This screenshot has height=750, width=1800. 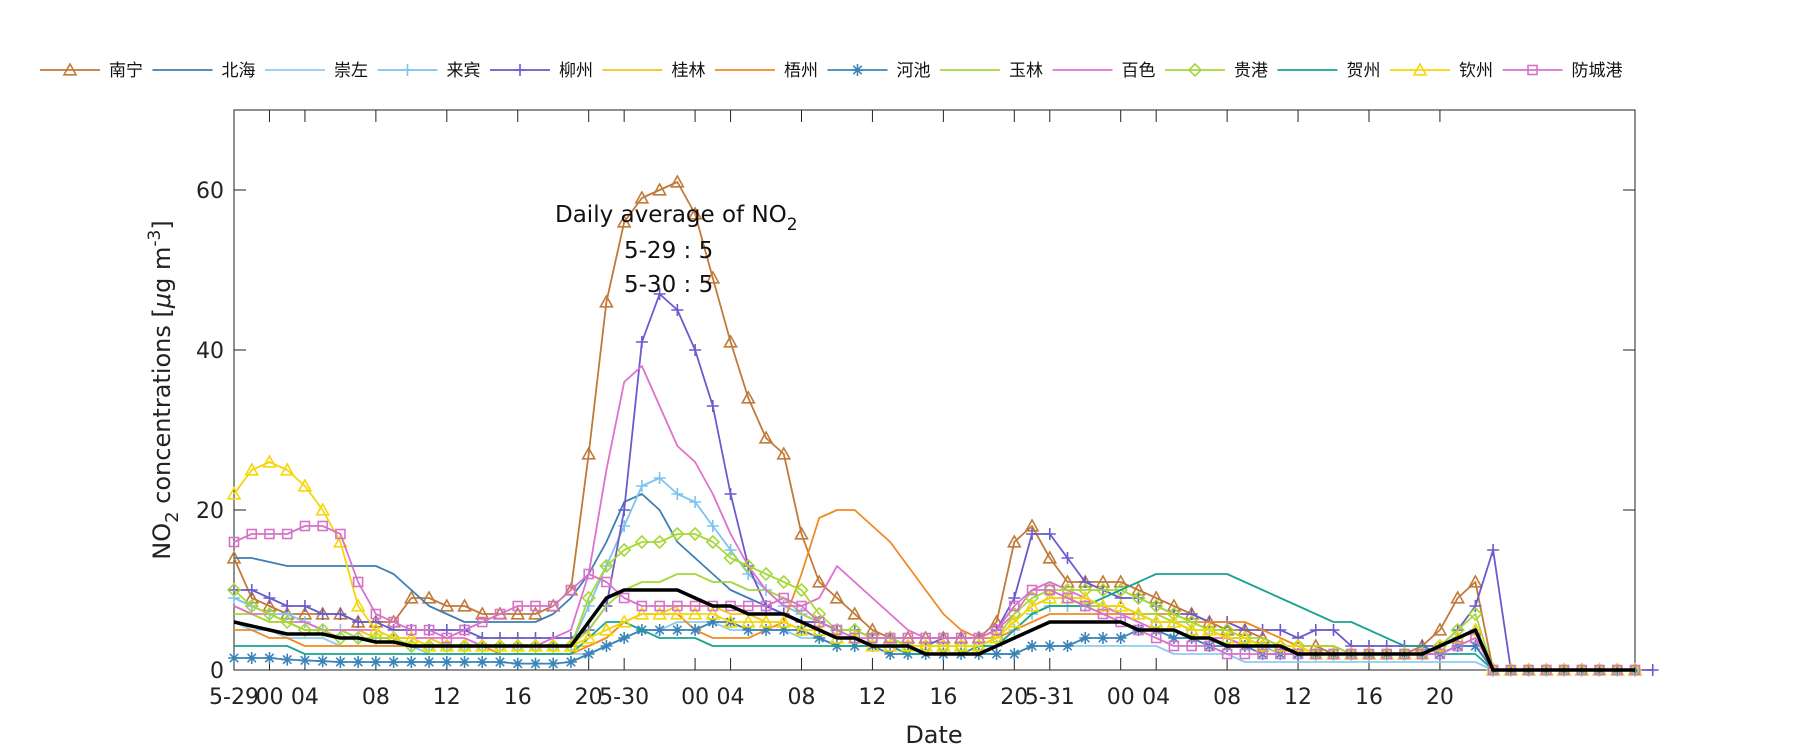 What do you see at coordinates (668, 251) in the screenshot?
I see `annotation-line-1: 5-29 : 5` at bounding box center [668, 251].